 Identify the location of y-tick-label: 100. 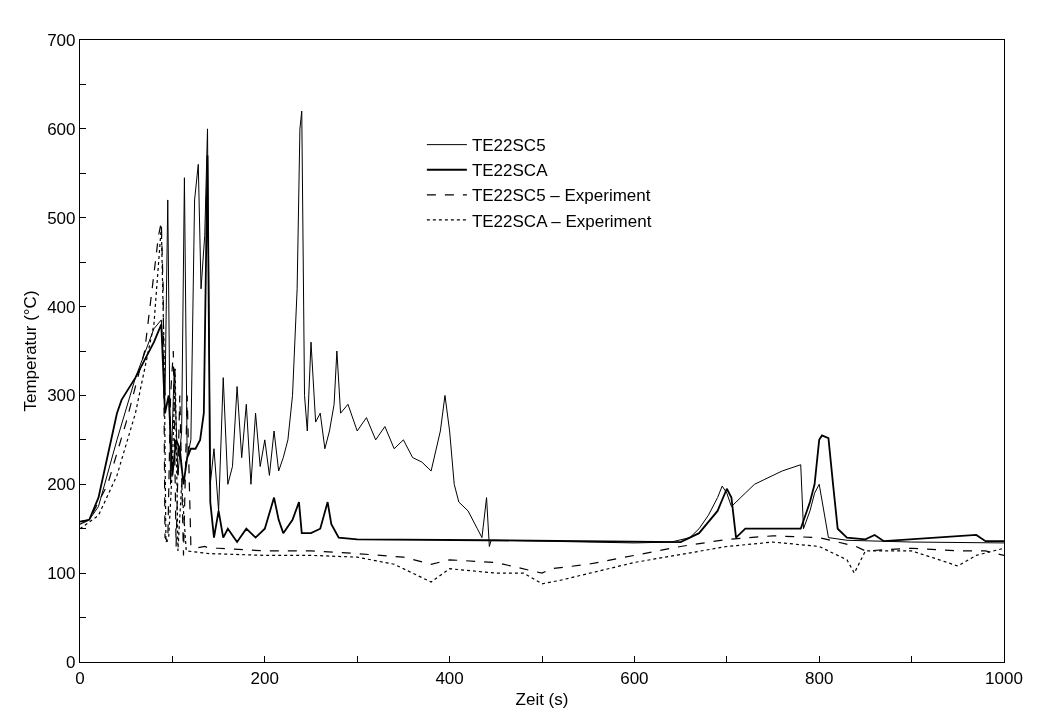
(61, 574).